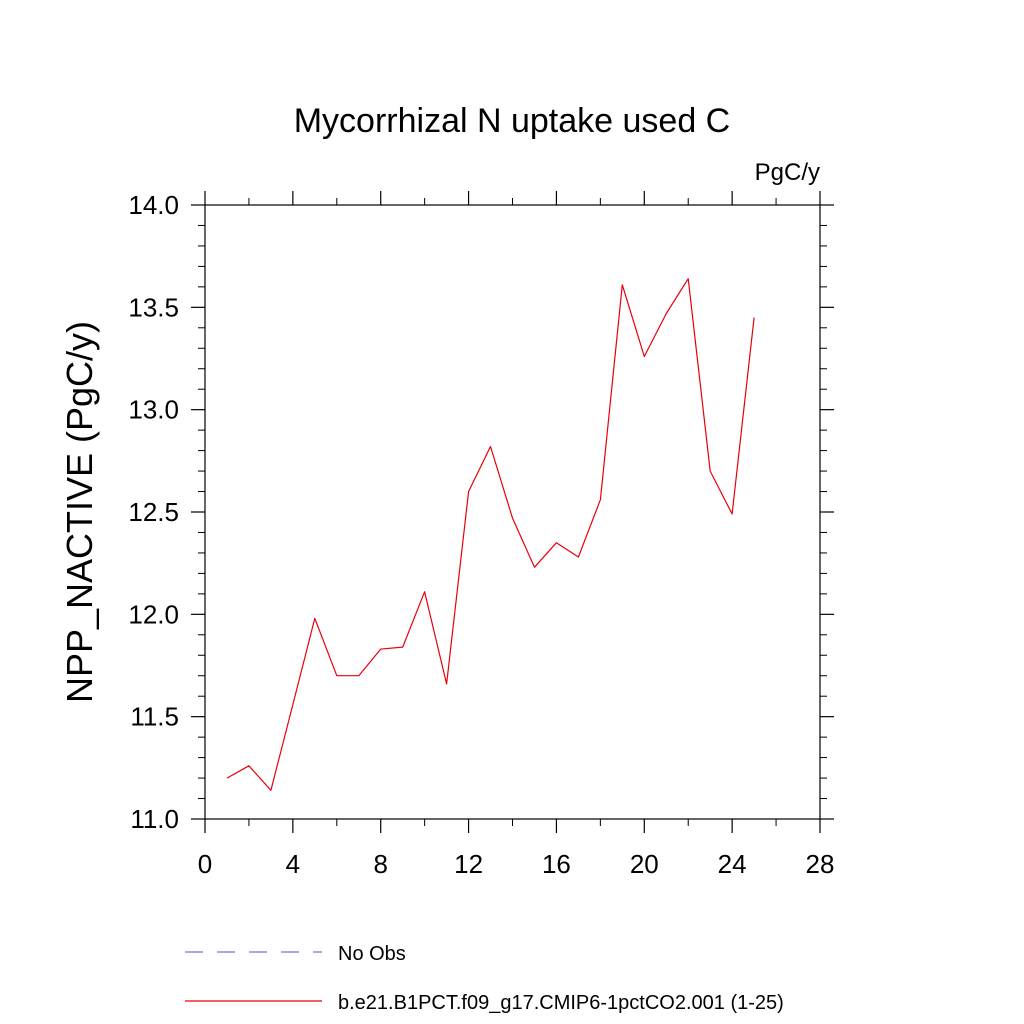 This screenshot has height=1024, width=1024. Describe the element at coordinates (787, 172) in the screenshot. I see `units-label: PgC/y` at that location.